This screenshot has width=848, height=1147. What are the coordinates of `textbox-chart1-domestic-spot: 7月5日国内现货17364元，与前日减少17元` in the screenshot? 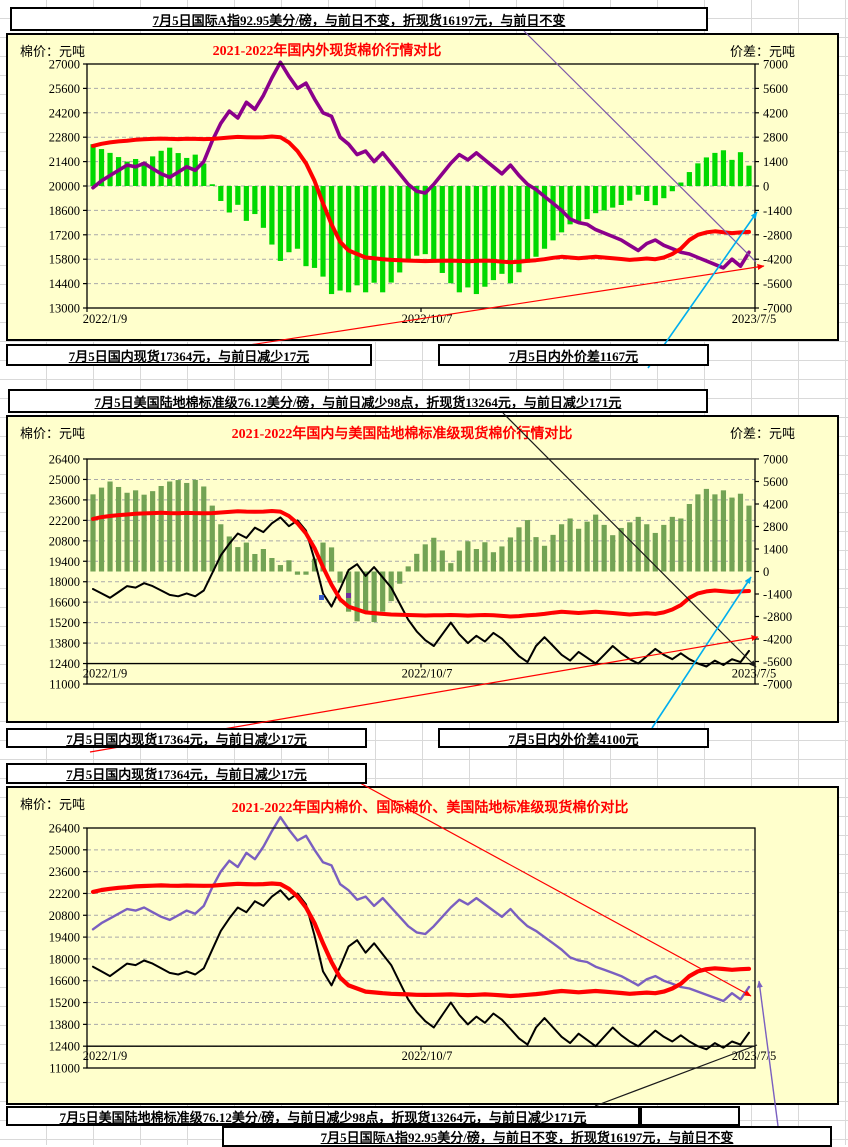 It's located at (189, 355).